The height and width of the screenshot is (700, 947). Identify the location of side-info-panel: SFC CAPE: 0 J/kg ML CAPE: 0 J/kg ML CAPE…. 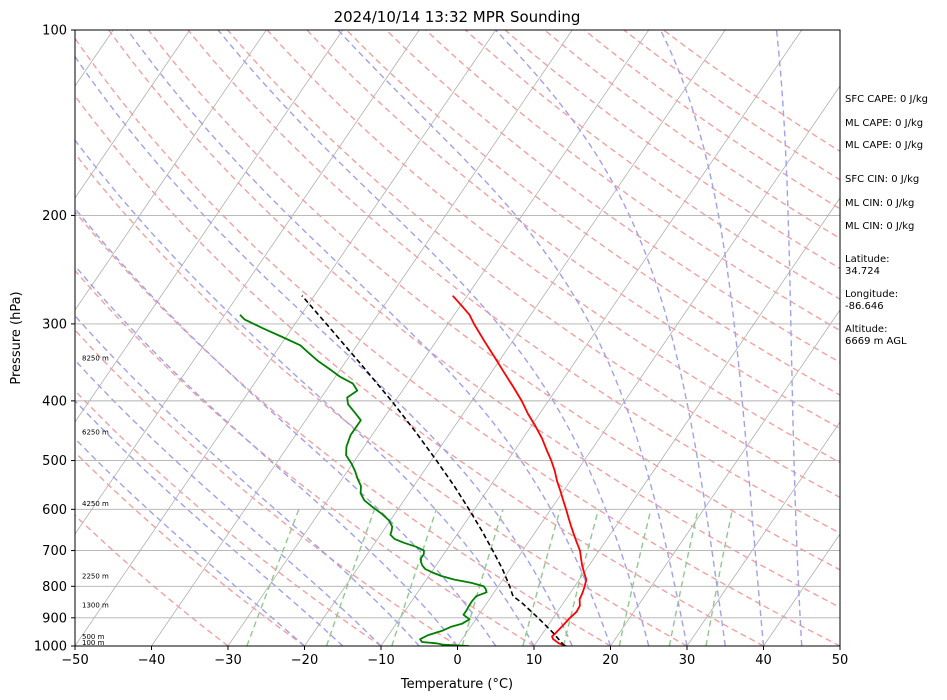
(886, 220).